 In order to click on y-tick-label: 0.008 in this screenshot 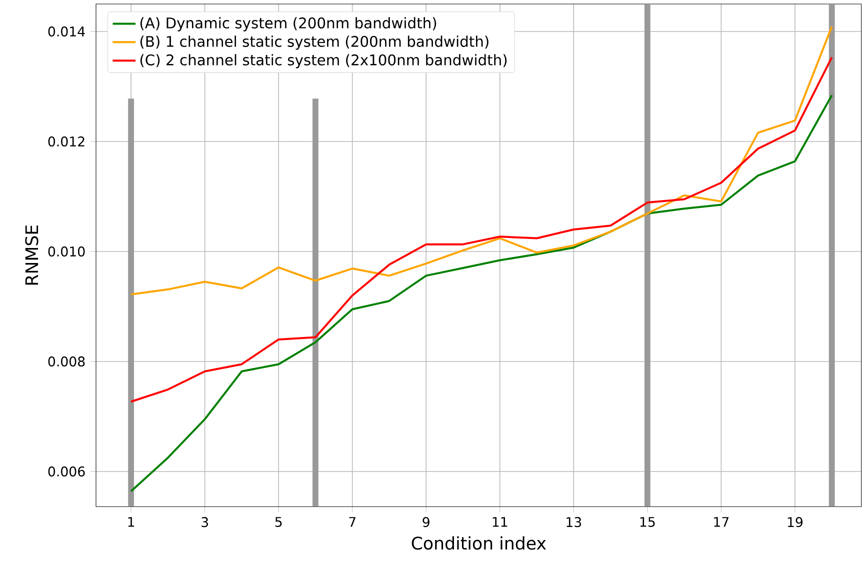, I will do `click(66, 361)`.